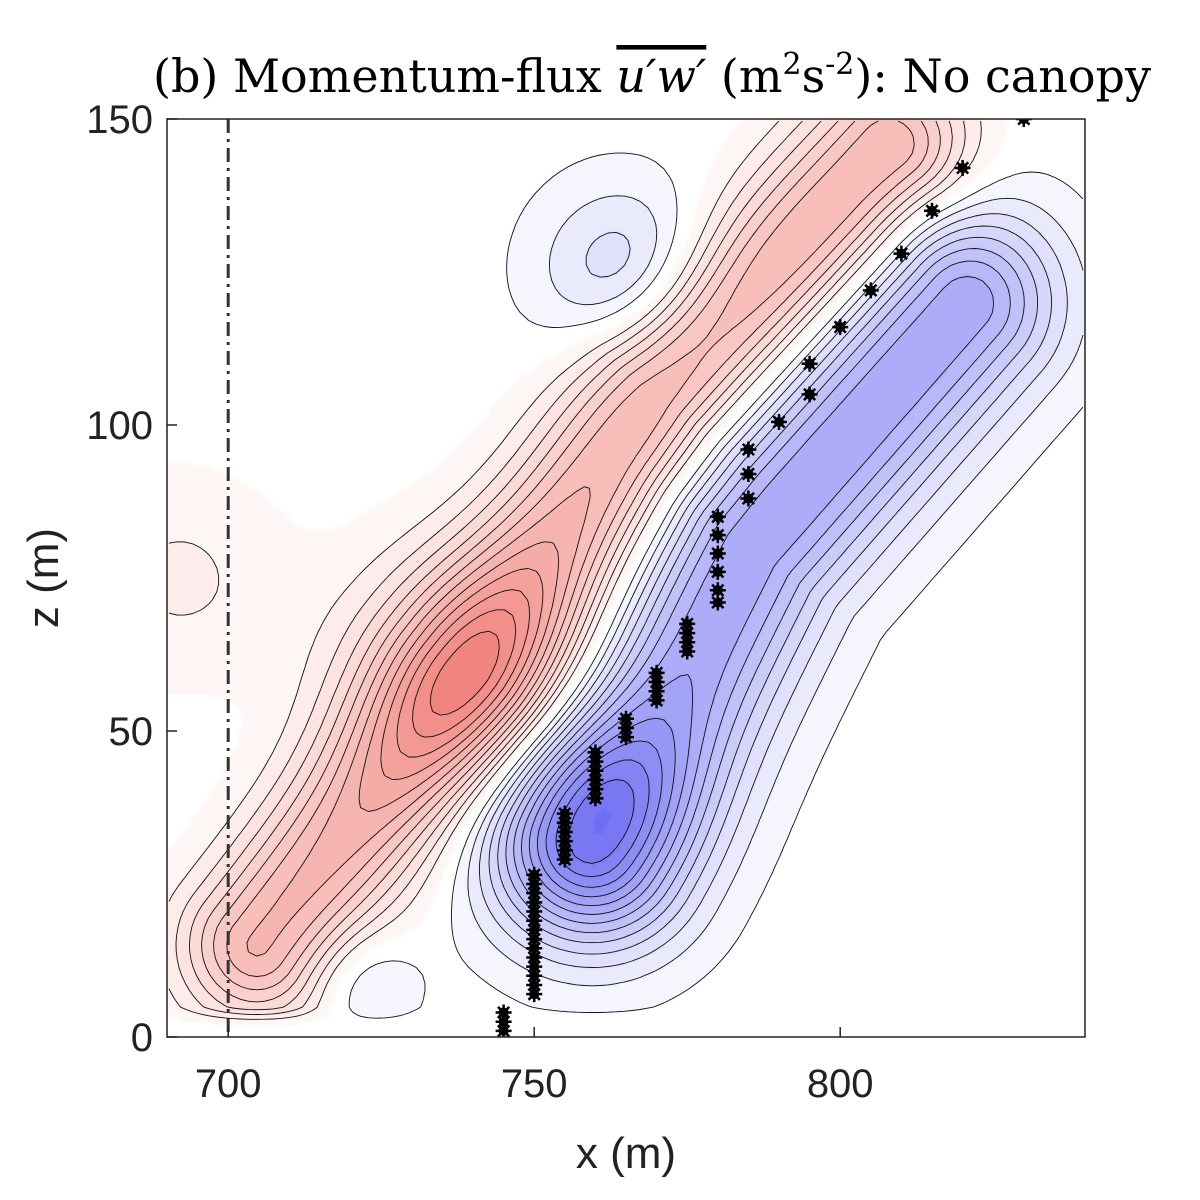  I want to click on y-tick-label: 50, so click(131, 732).